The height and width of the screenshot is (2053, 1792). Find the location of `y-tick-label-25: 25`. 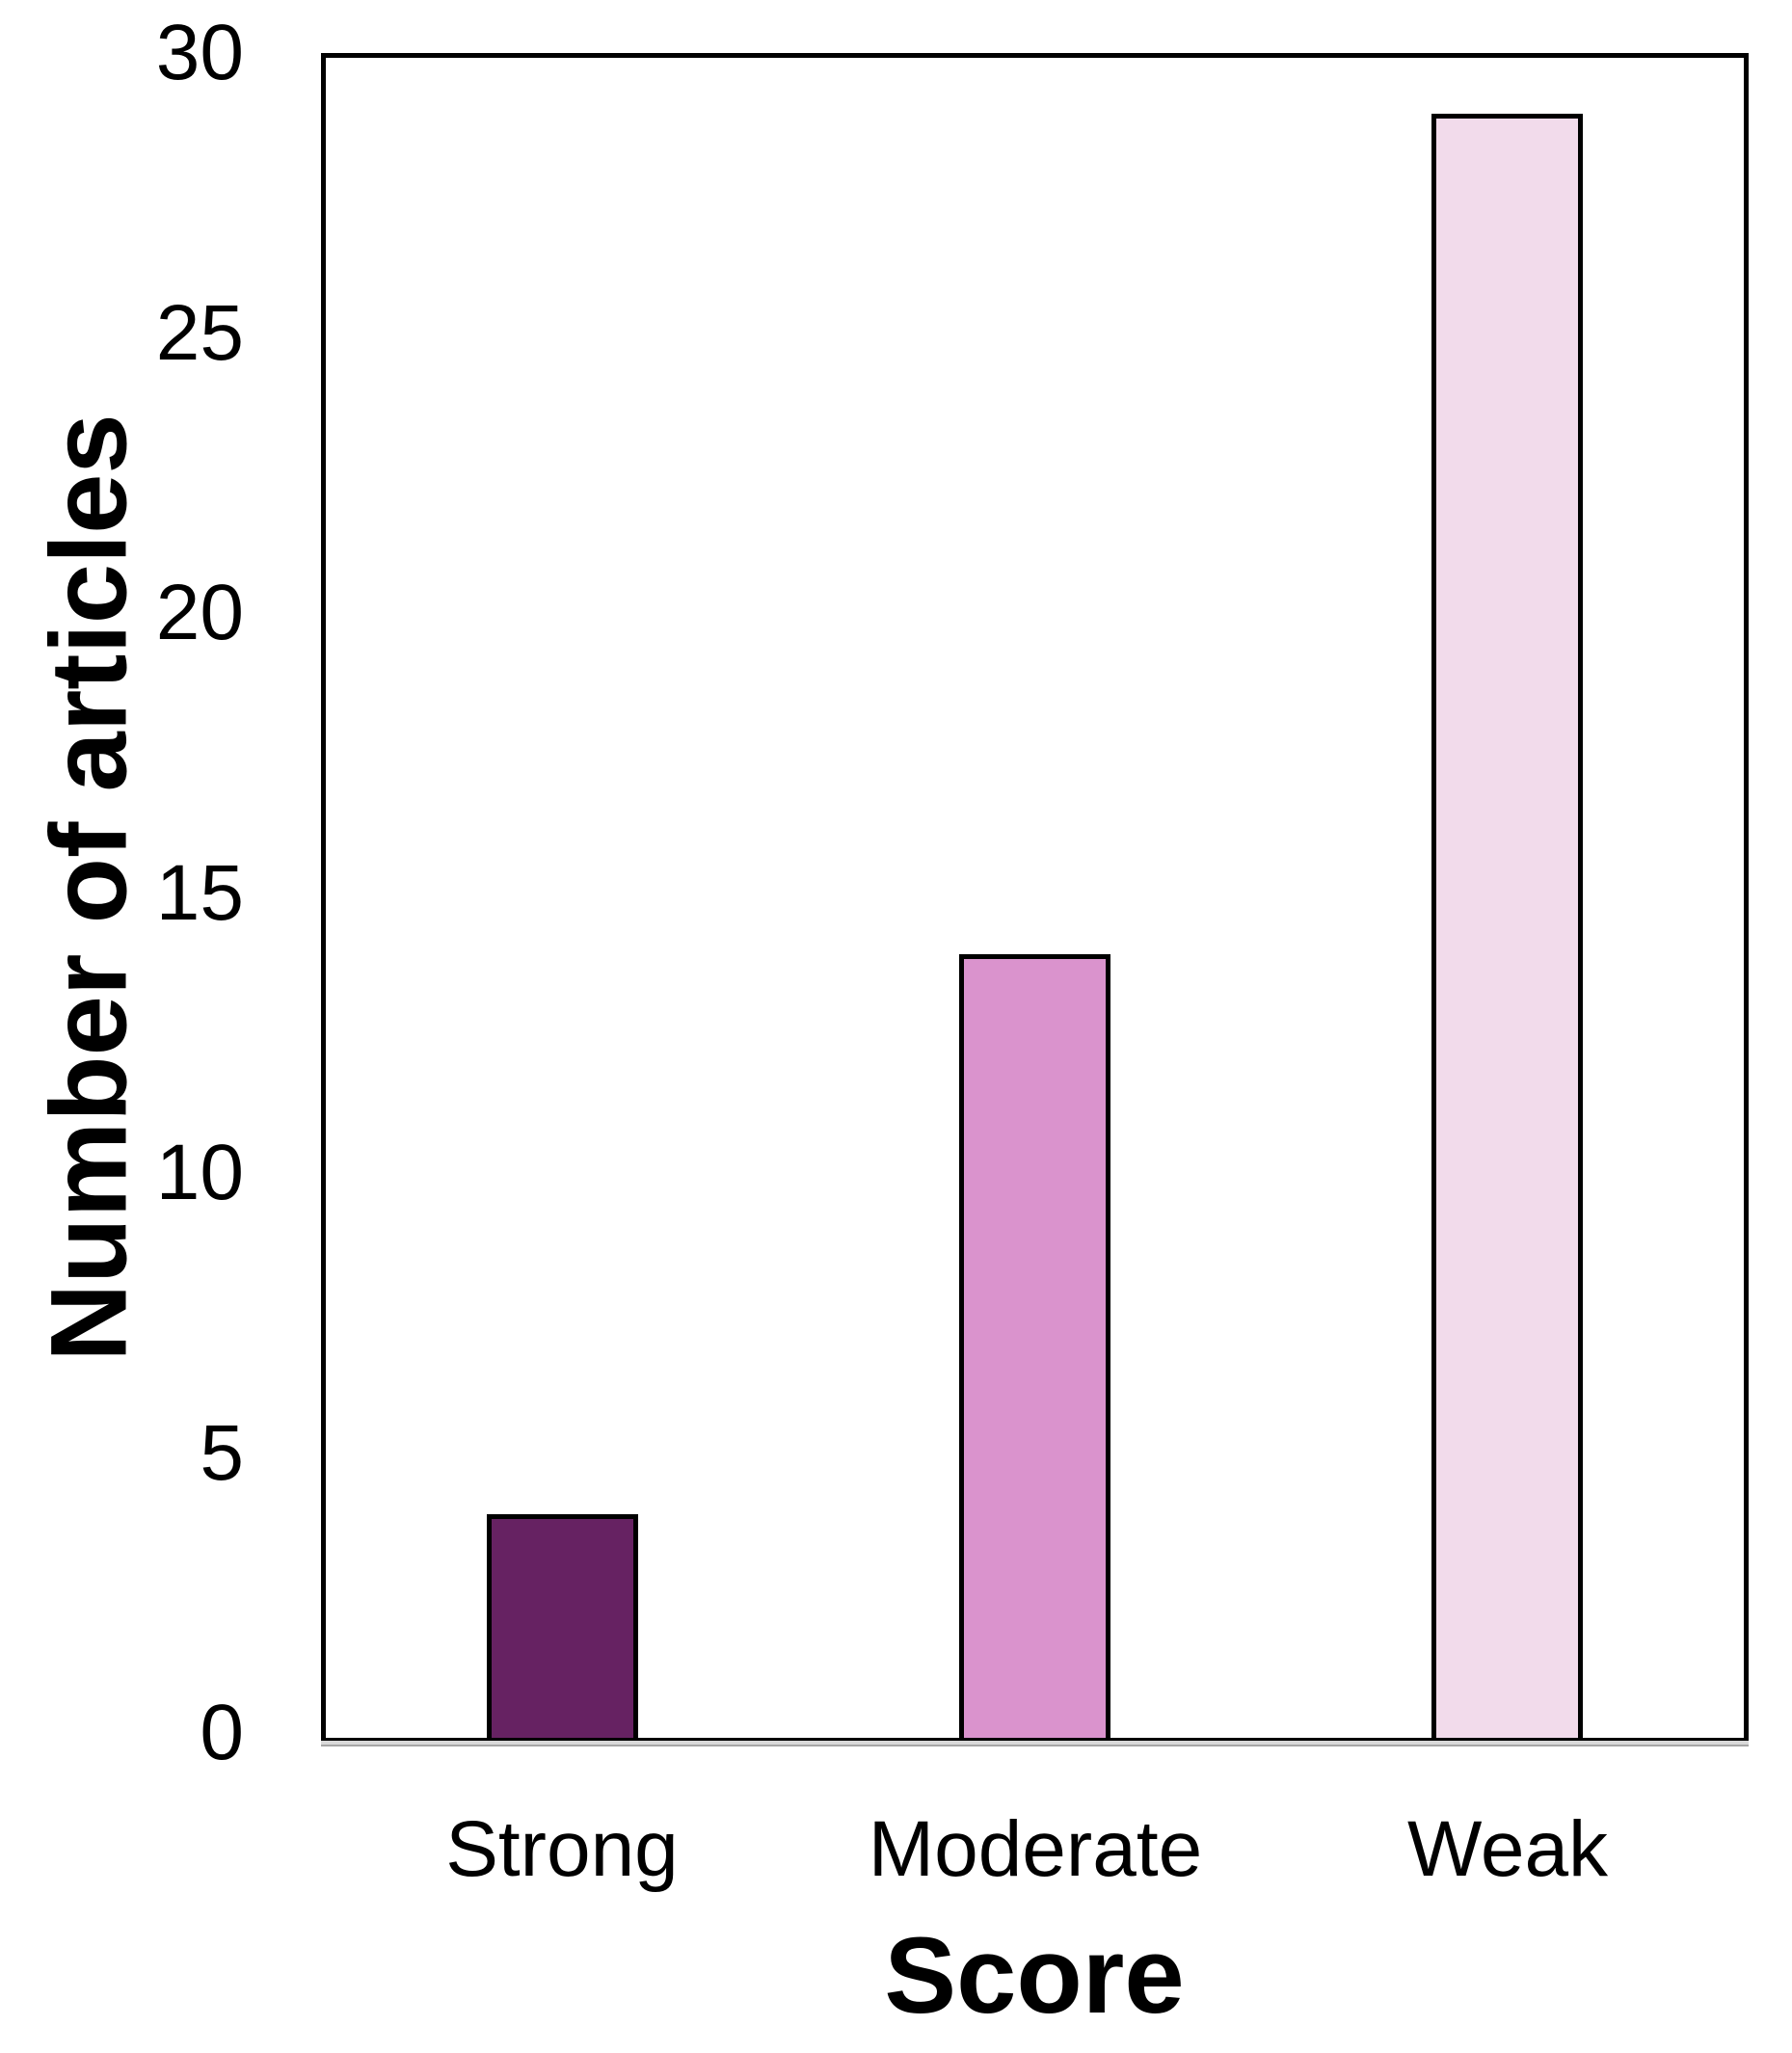

y-tick-label-25: 25 is located at coordinates (199, 332).